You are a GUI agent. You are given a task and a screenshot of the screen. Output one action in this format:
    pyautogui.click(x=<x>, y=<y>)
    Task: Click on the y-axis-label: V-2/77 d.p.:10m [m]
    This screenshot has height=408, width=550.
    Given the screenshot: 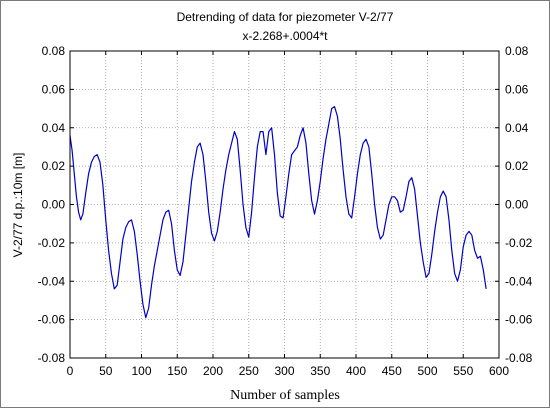 What is the action you would take?
    pyautogui.click(x=18, y=205)
    